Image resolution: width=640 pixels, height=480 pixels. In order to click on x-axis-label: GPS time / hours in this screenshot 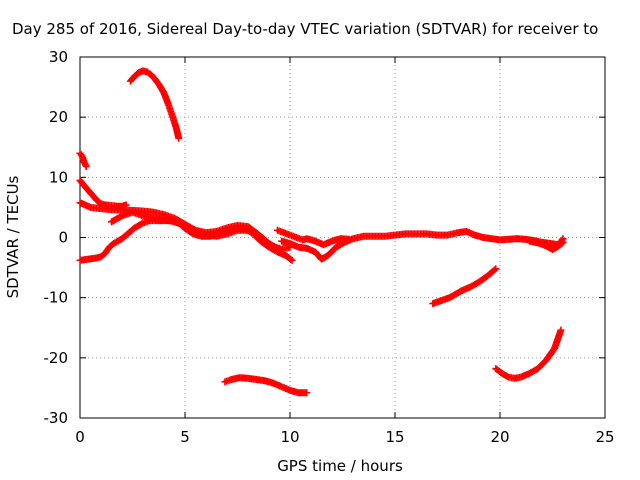, I will do `click(340, 466)`.